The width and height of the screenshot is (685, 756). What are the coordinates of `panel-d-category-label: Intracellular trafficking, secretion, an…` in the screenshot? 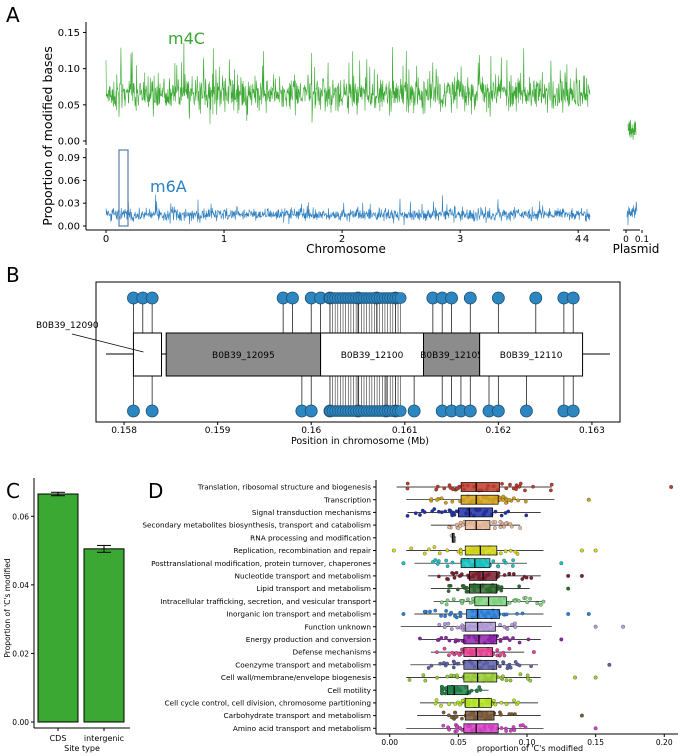 It's located at (265, 601).